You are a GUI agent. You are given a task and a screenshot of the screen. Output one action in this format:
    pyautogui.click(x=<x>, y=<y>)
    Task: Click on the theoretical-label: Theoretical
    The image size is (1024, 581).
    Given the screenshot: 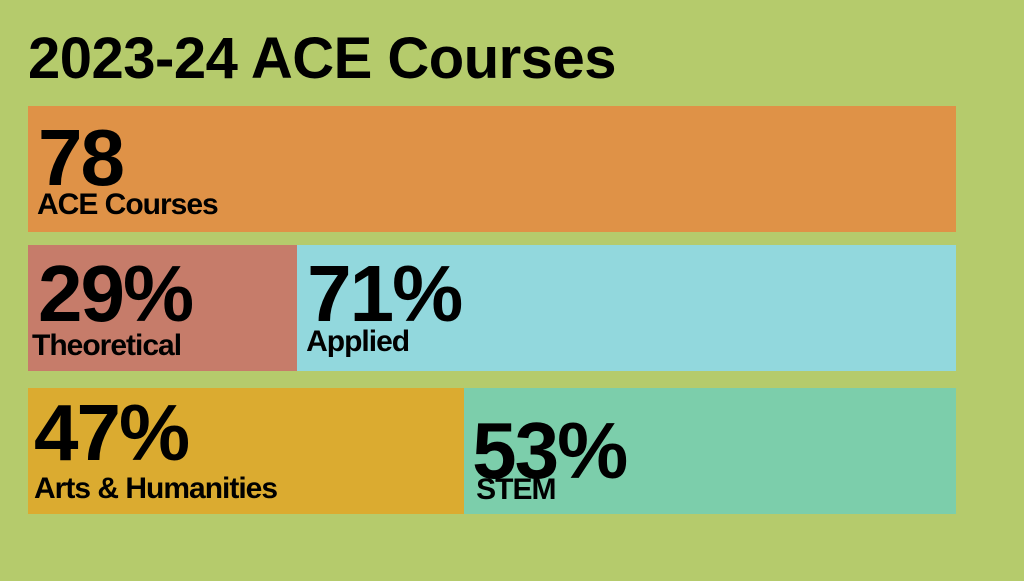 What is the action you would take?
    pyautogui.click(x=107, y=345)
    